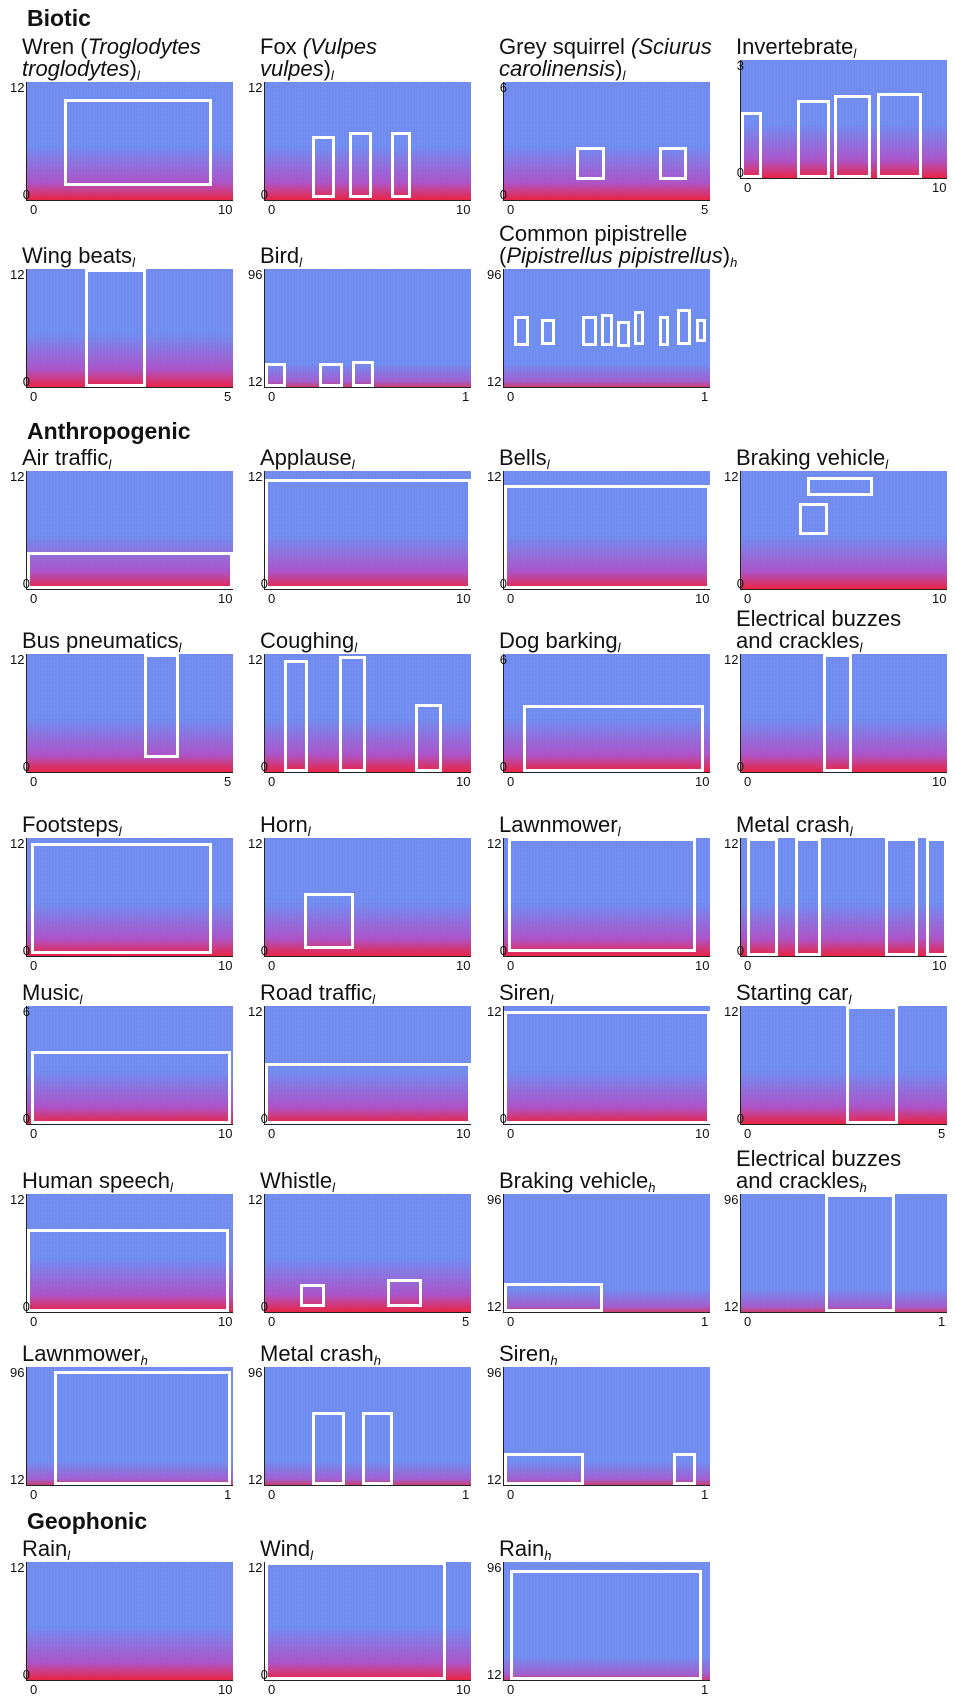 This screenshot has height=1705, width=955. I want to click on panel-title: Wren (Troglodytes troglodytes)l, so click(111, 59).